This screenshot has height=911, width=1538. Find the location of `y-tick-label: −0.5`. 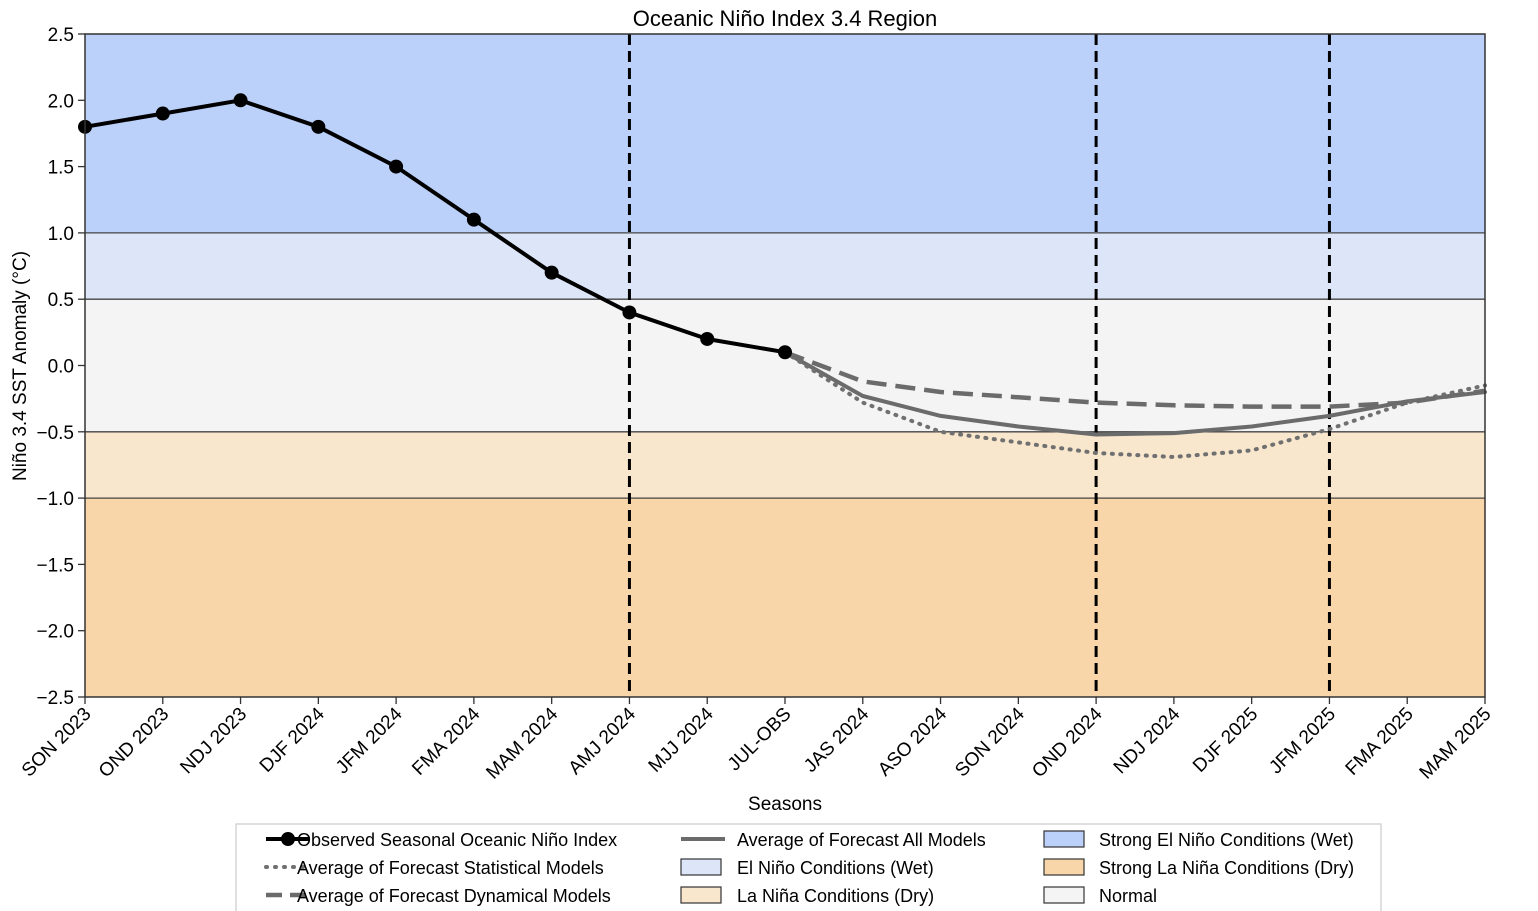

y-tick-label: −0.5 is located at coordinates (55, 433).